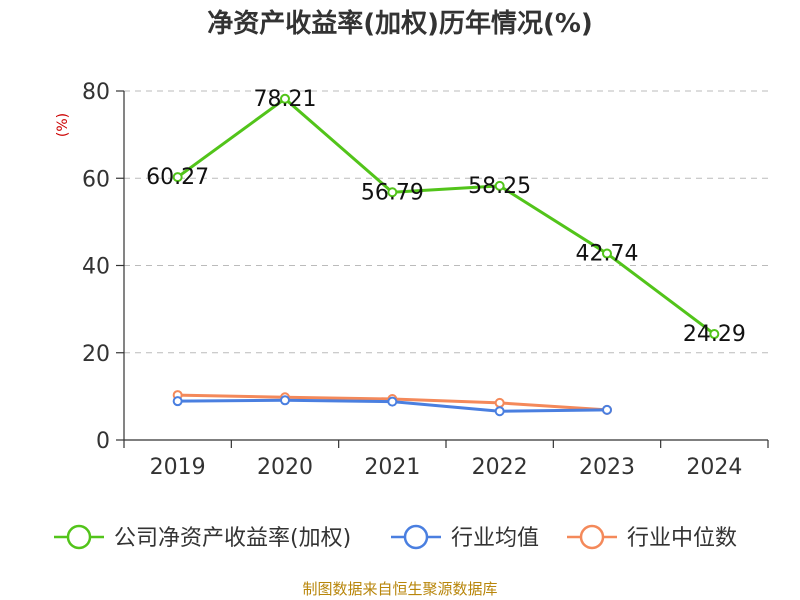 This screenshot has height=600, width=800. Describe the element at coordinates (63, 125) in the screenshot. I see `y-axis-label: (%)` at that location.